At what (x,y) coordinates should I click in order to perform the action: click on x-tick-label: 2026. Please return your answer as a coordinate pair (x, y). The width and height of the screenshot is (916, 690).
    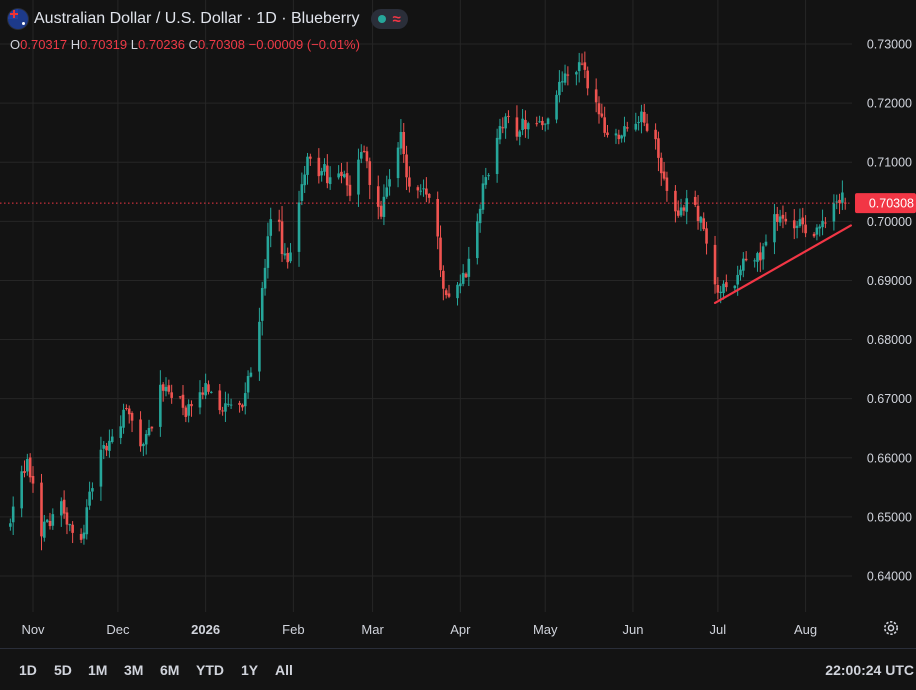
    Looking at the image, I should click on (205, 629).